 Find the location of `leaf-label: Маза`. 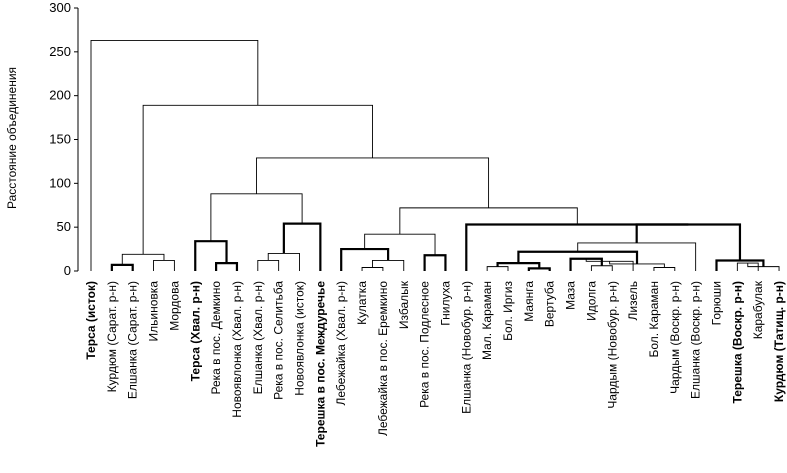

leaf-label: Маза is located at coordinates (571, 295).